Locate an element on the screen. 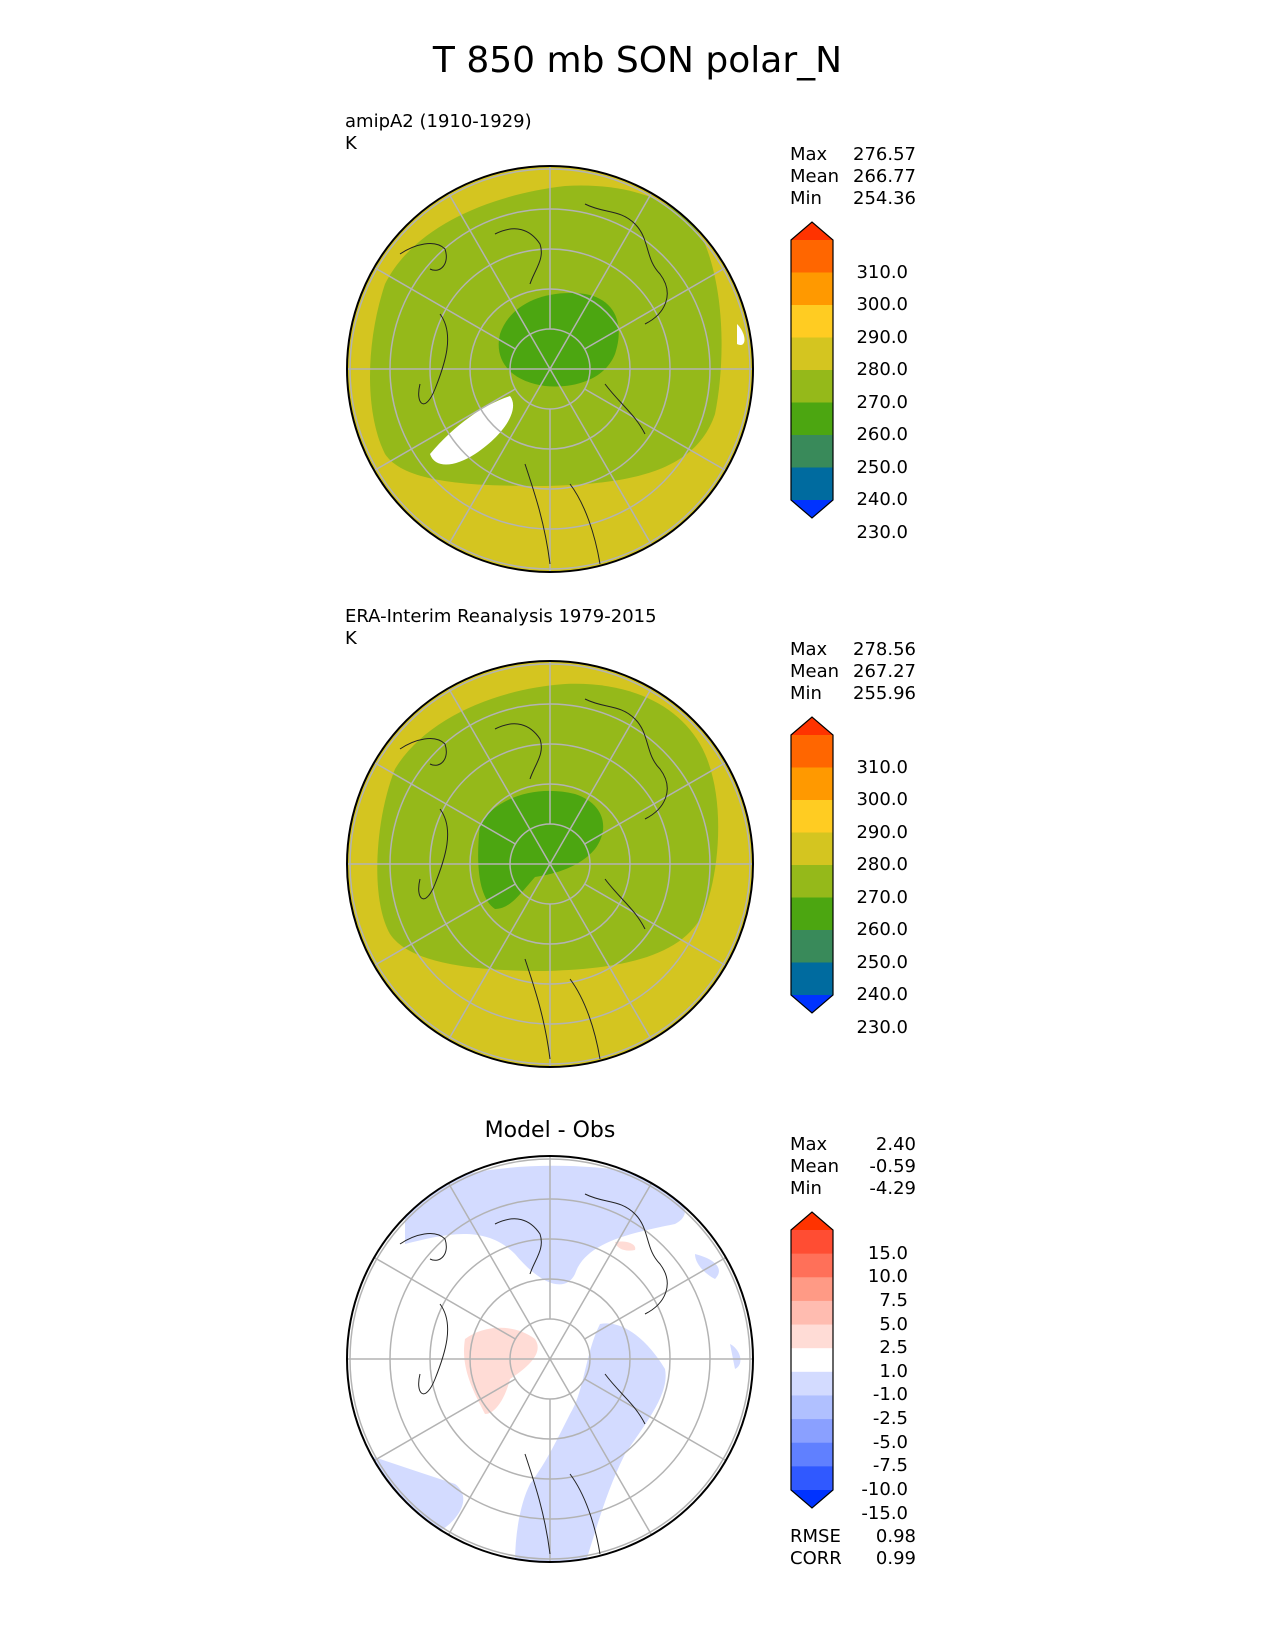 The width and height of the screenshot is (1275, 1650). stat-value: 267.27 is located at coordinates (884, 671).